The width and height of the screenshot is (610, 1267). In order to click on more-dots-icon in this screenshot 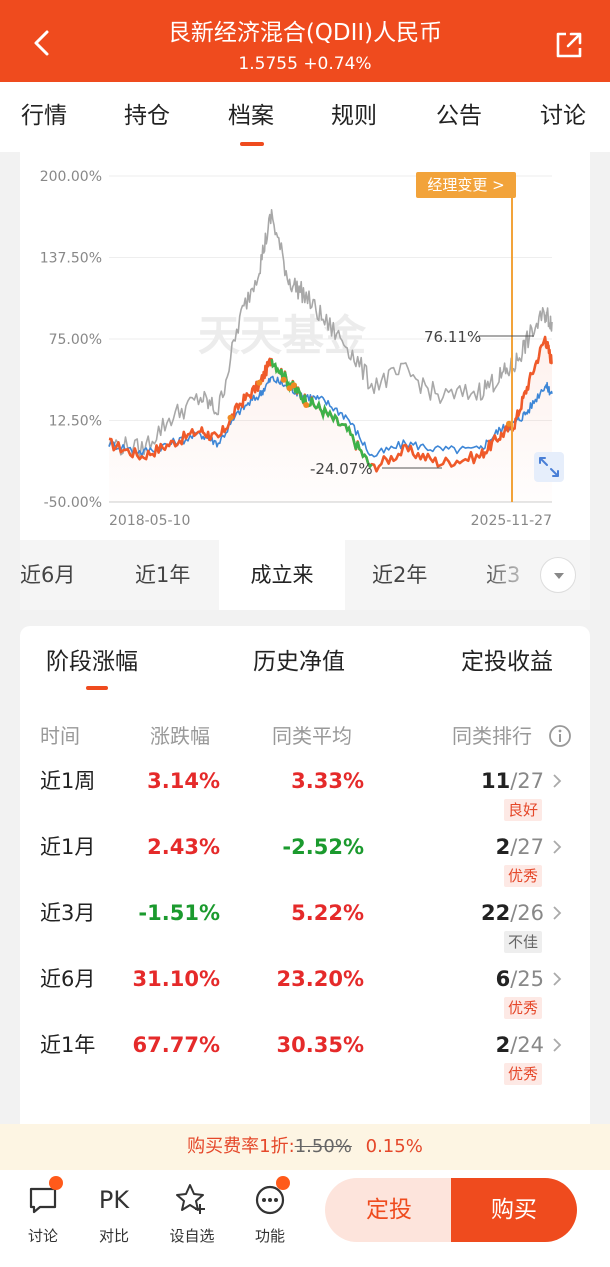, I will do `click(270, 1200)`.